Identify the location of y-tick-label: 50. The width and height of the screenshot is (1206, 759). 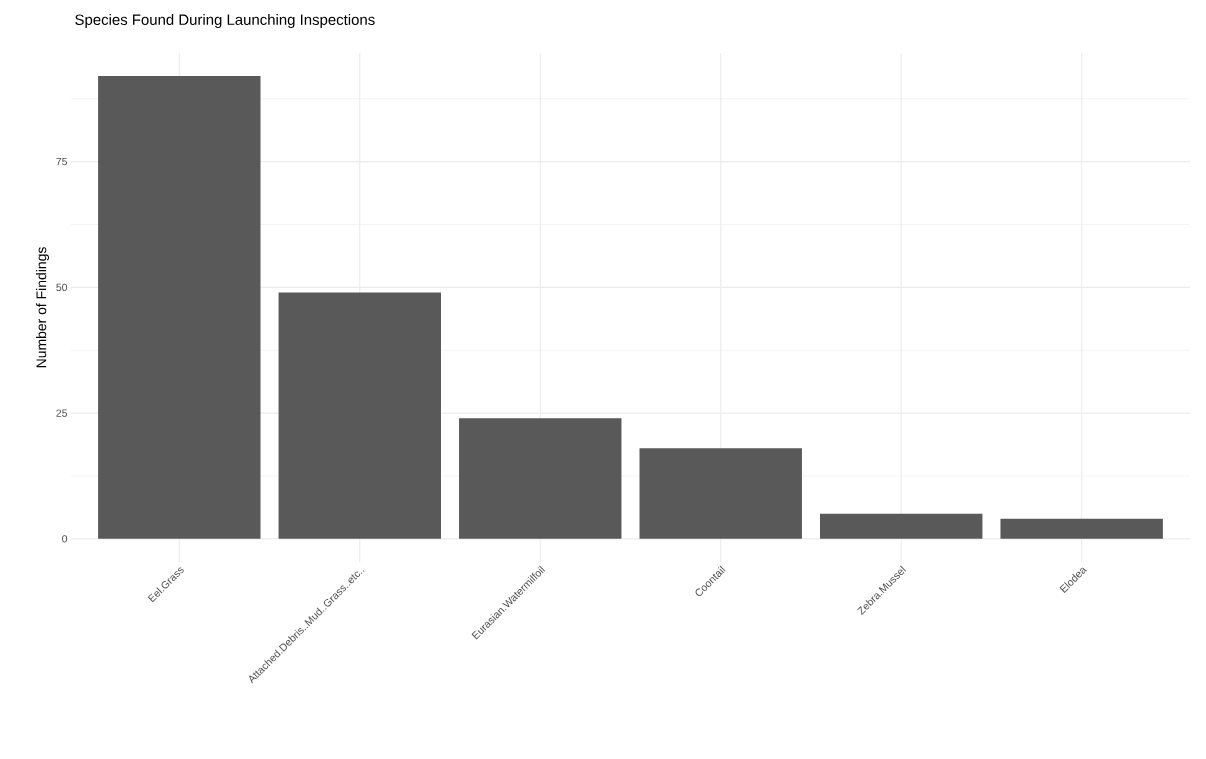
(62, 287).